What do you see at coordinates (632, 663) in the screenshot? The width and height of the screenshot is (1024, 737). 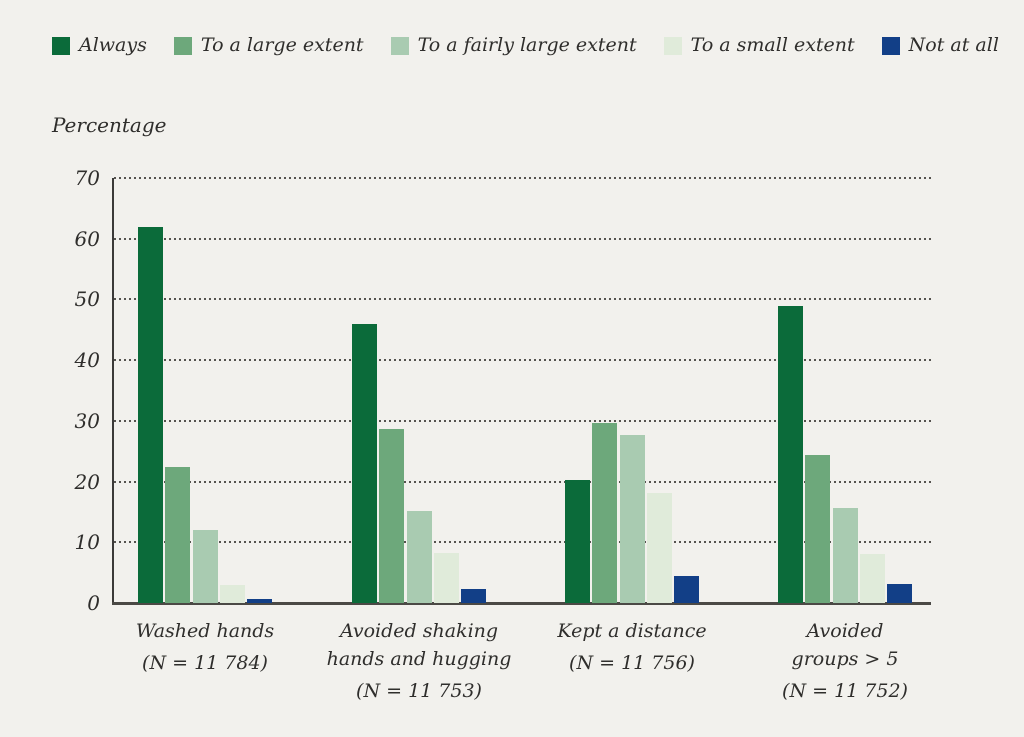 I see `x-label-n: (N = 11 756)` at bounding box center [632, 663].